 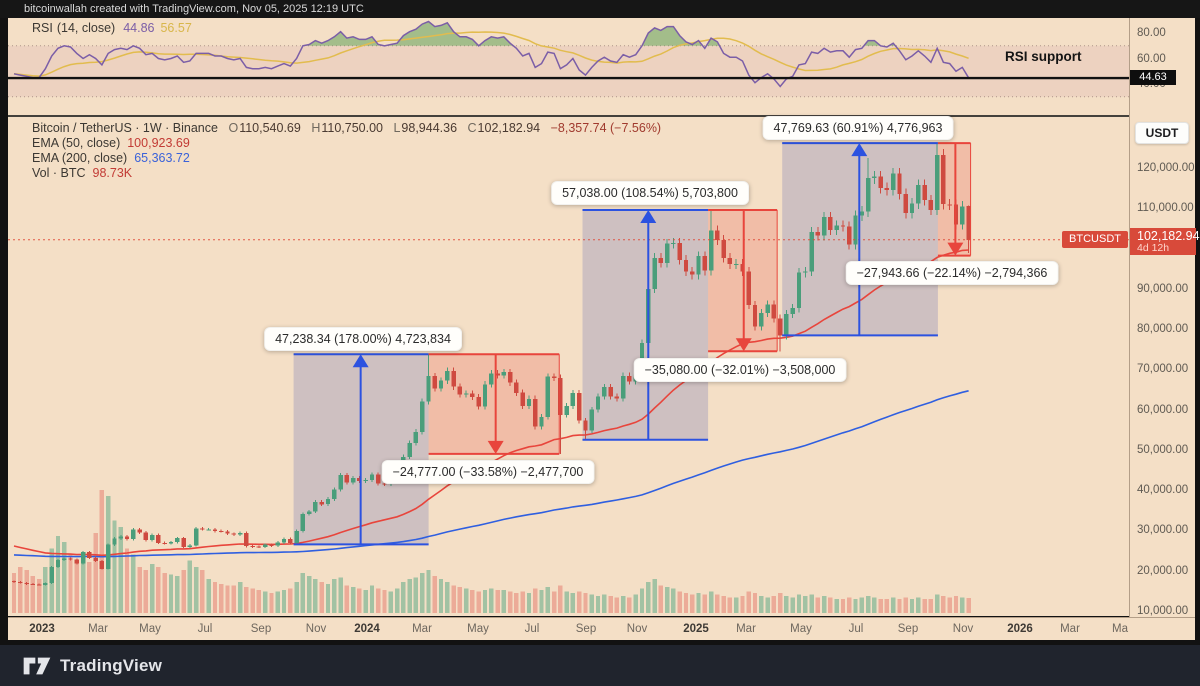 What do you see at coordinates (346, 158) in the screenshot?
I see `ema200-legend-row: EMA (200, close) 65,363.72` at bounding box center [346, 158].